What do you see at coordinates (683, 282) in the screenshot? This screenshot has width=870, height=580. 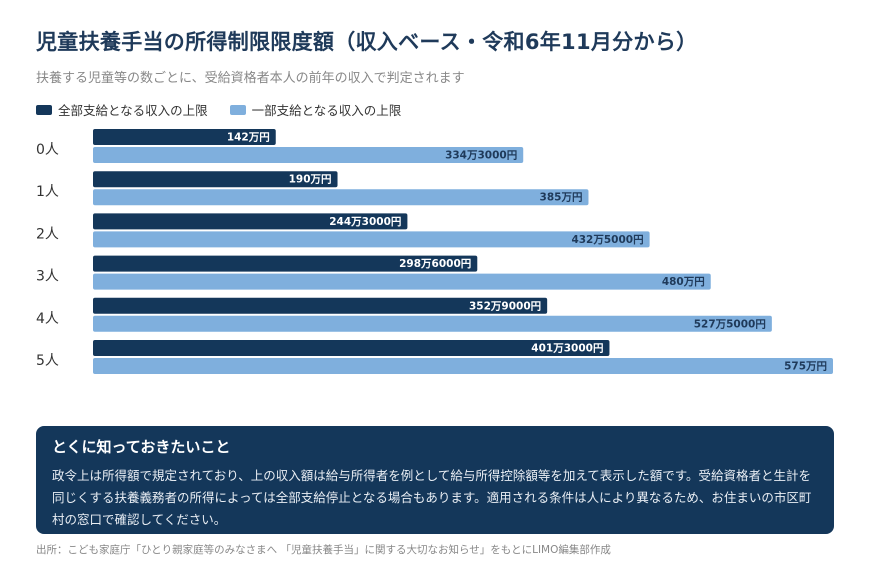 I see `bar-value-label: 480万円` at bounding box center [683, 282].